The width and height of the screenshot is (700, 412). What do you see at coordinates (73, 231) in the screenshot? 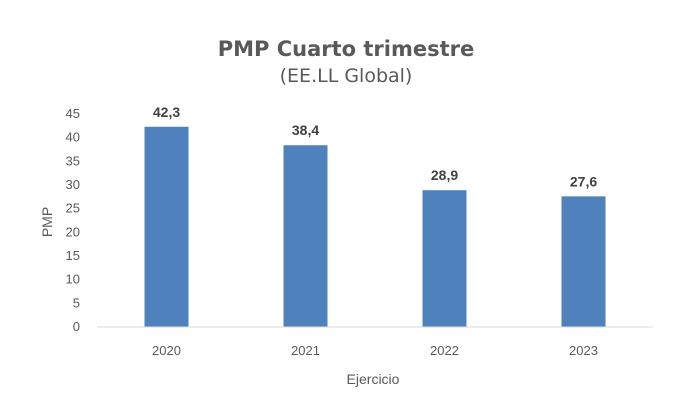
I see `y-tick-label: 20` at bounding box center [73, 231].